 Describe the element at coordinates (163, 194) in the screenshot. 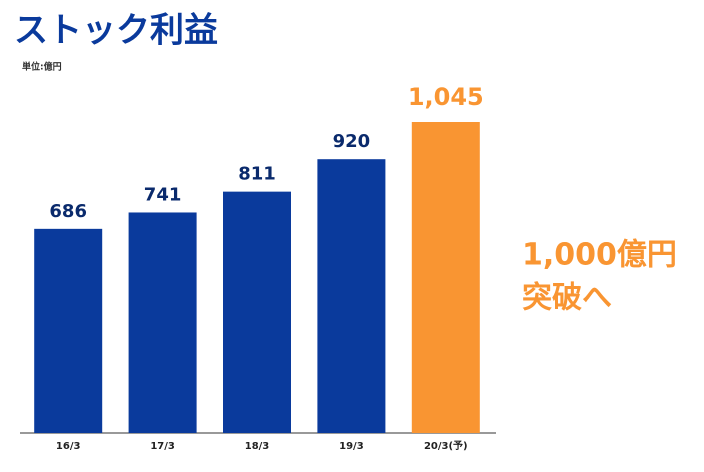

I see `value-label: 741` at that location.